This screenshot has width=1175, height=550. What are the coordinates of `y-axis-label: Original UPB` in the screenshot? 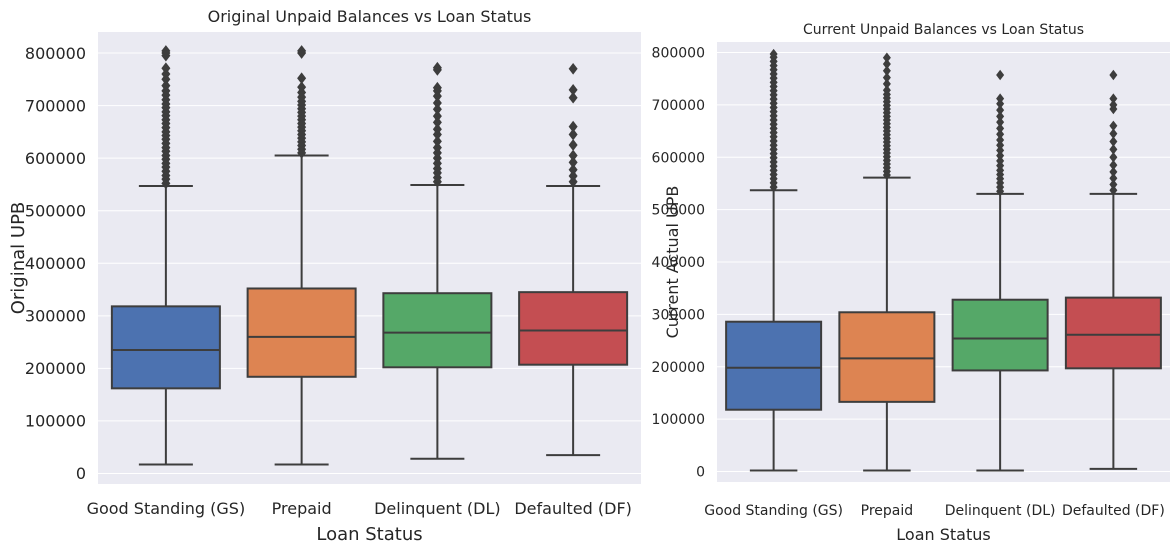 It's located at (18, 258).